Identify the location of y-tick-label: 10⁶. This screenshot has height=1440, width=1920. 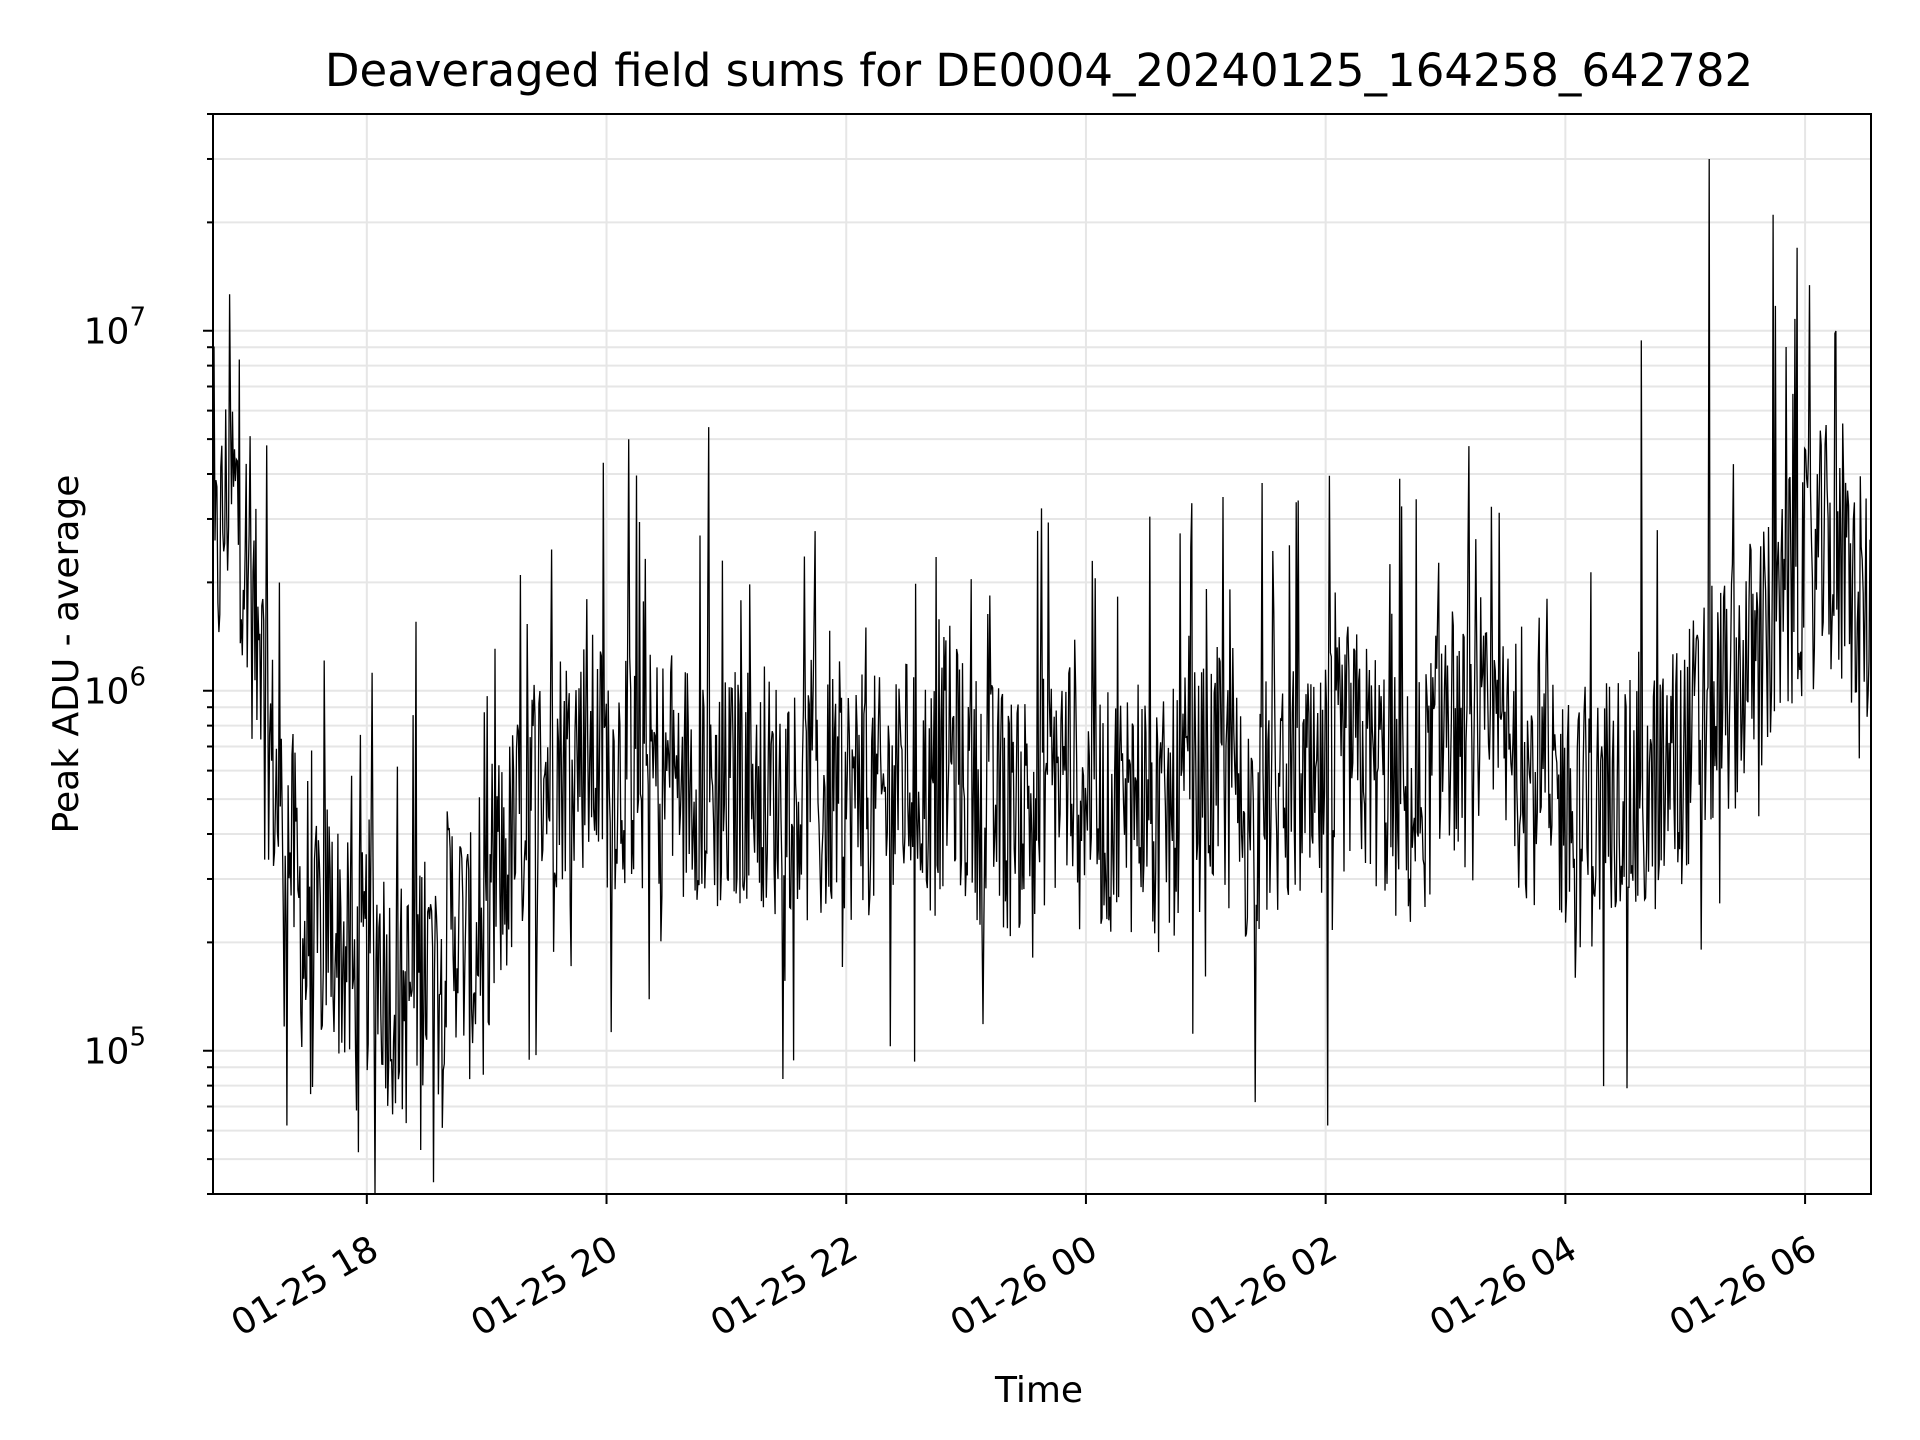
(115, 688).